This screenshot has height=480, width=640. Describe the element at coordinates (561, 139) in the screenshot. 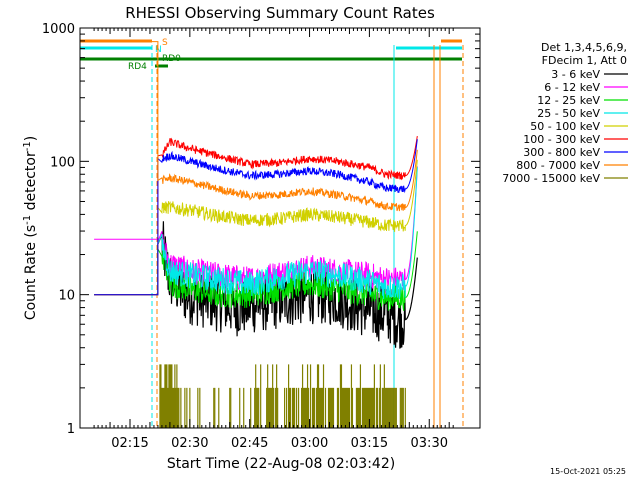

I see `legend-entry-label: 100 - 300 keV` at that location.